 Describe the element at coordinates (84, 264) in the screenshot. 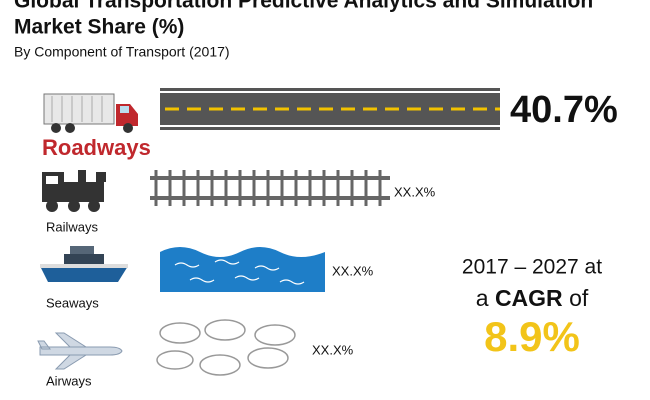

I see `ship-icon` at that location.